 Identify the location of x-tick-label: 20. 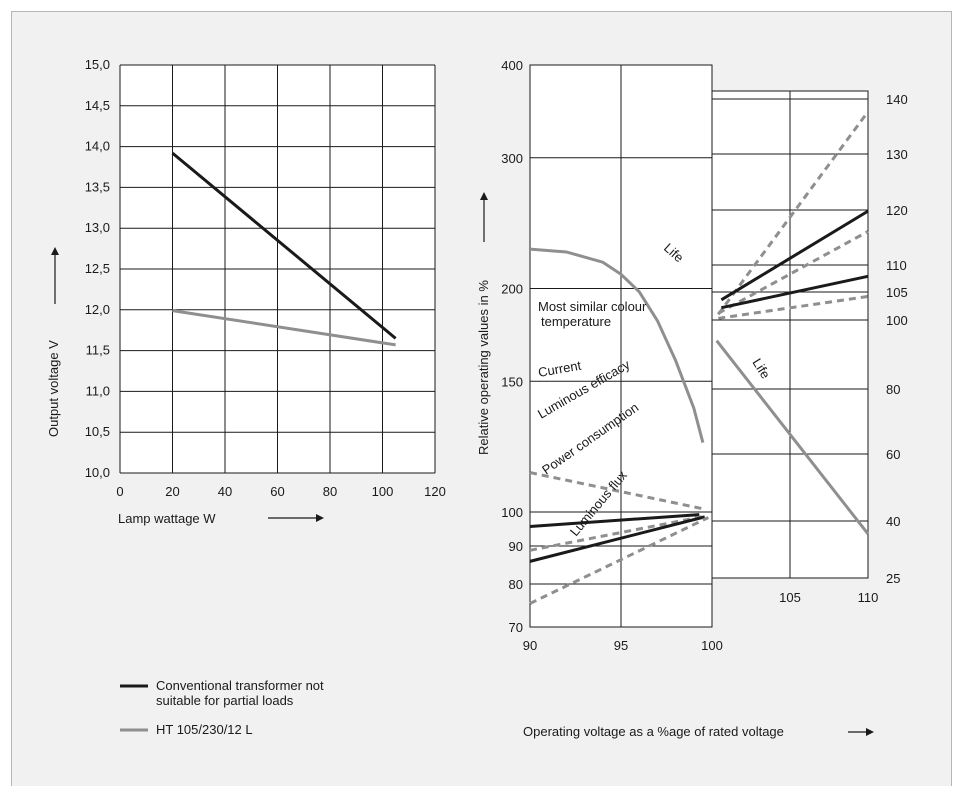
(172, 491).